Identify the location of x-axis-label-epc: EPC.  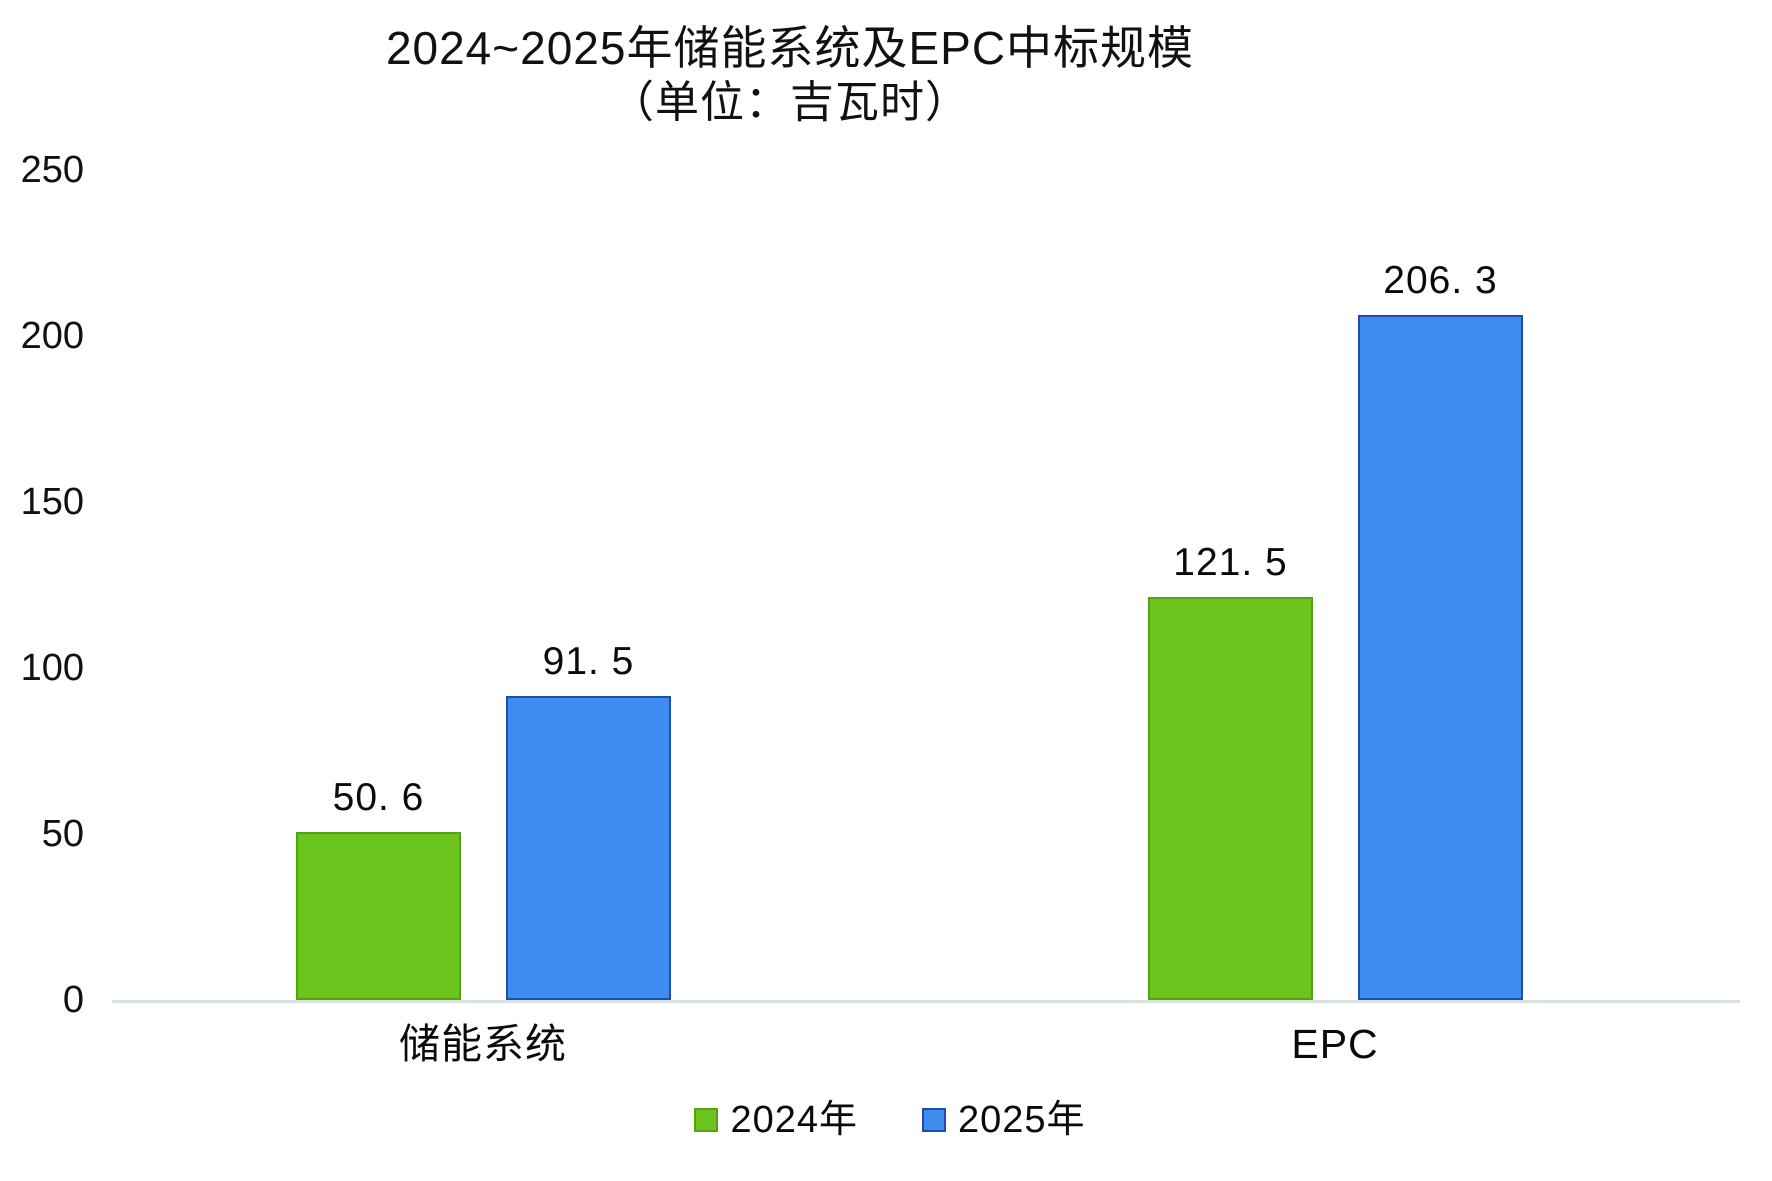
(1335, 1044).